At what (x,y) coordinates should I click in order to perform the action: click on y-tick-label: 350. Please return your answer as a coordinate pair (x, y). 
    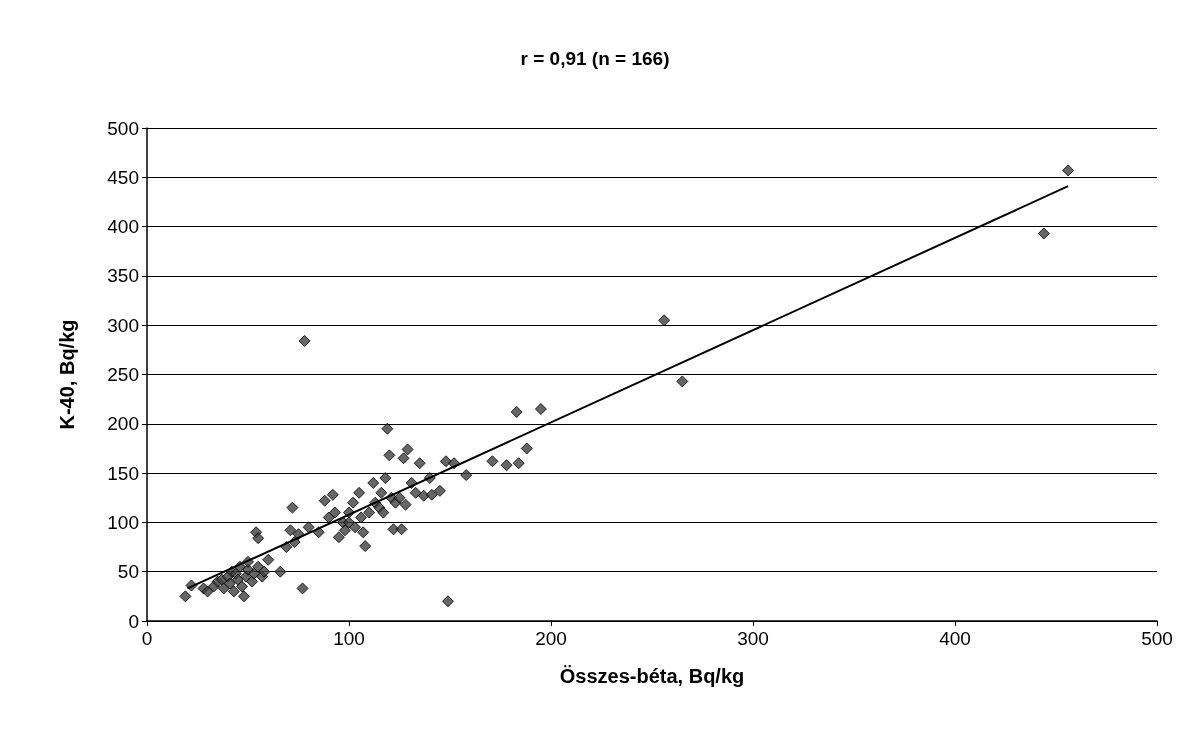
    Looking at the image, I should click on (123, 276).